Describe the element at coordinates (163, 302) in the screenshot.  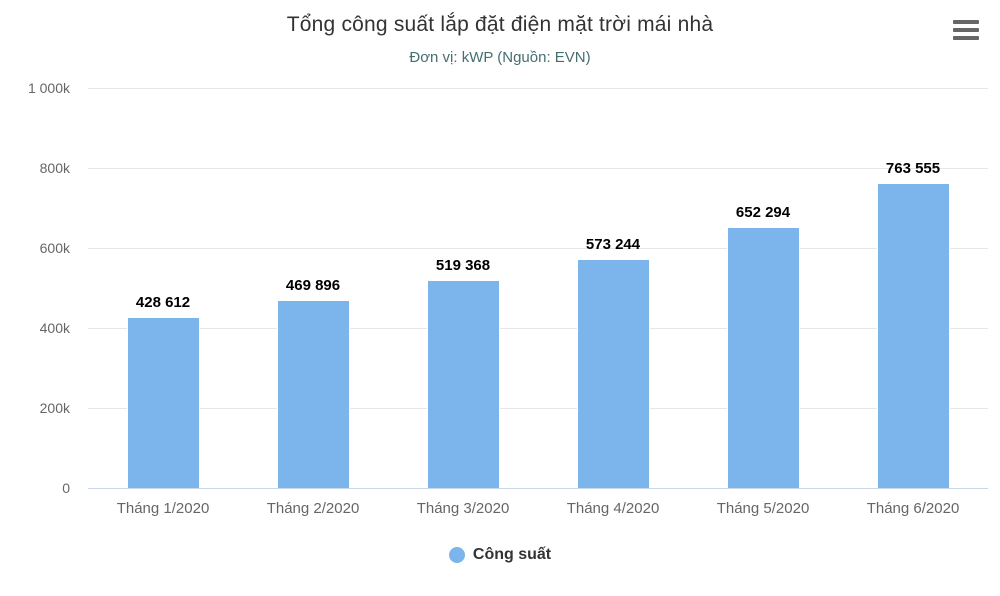
I see `bar-value-label: 428 612` at that location.